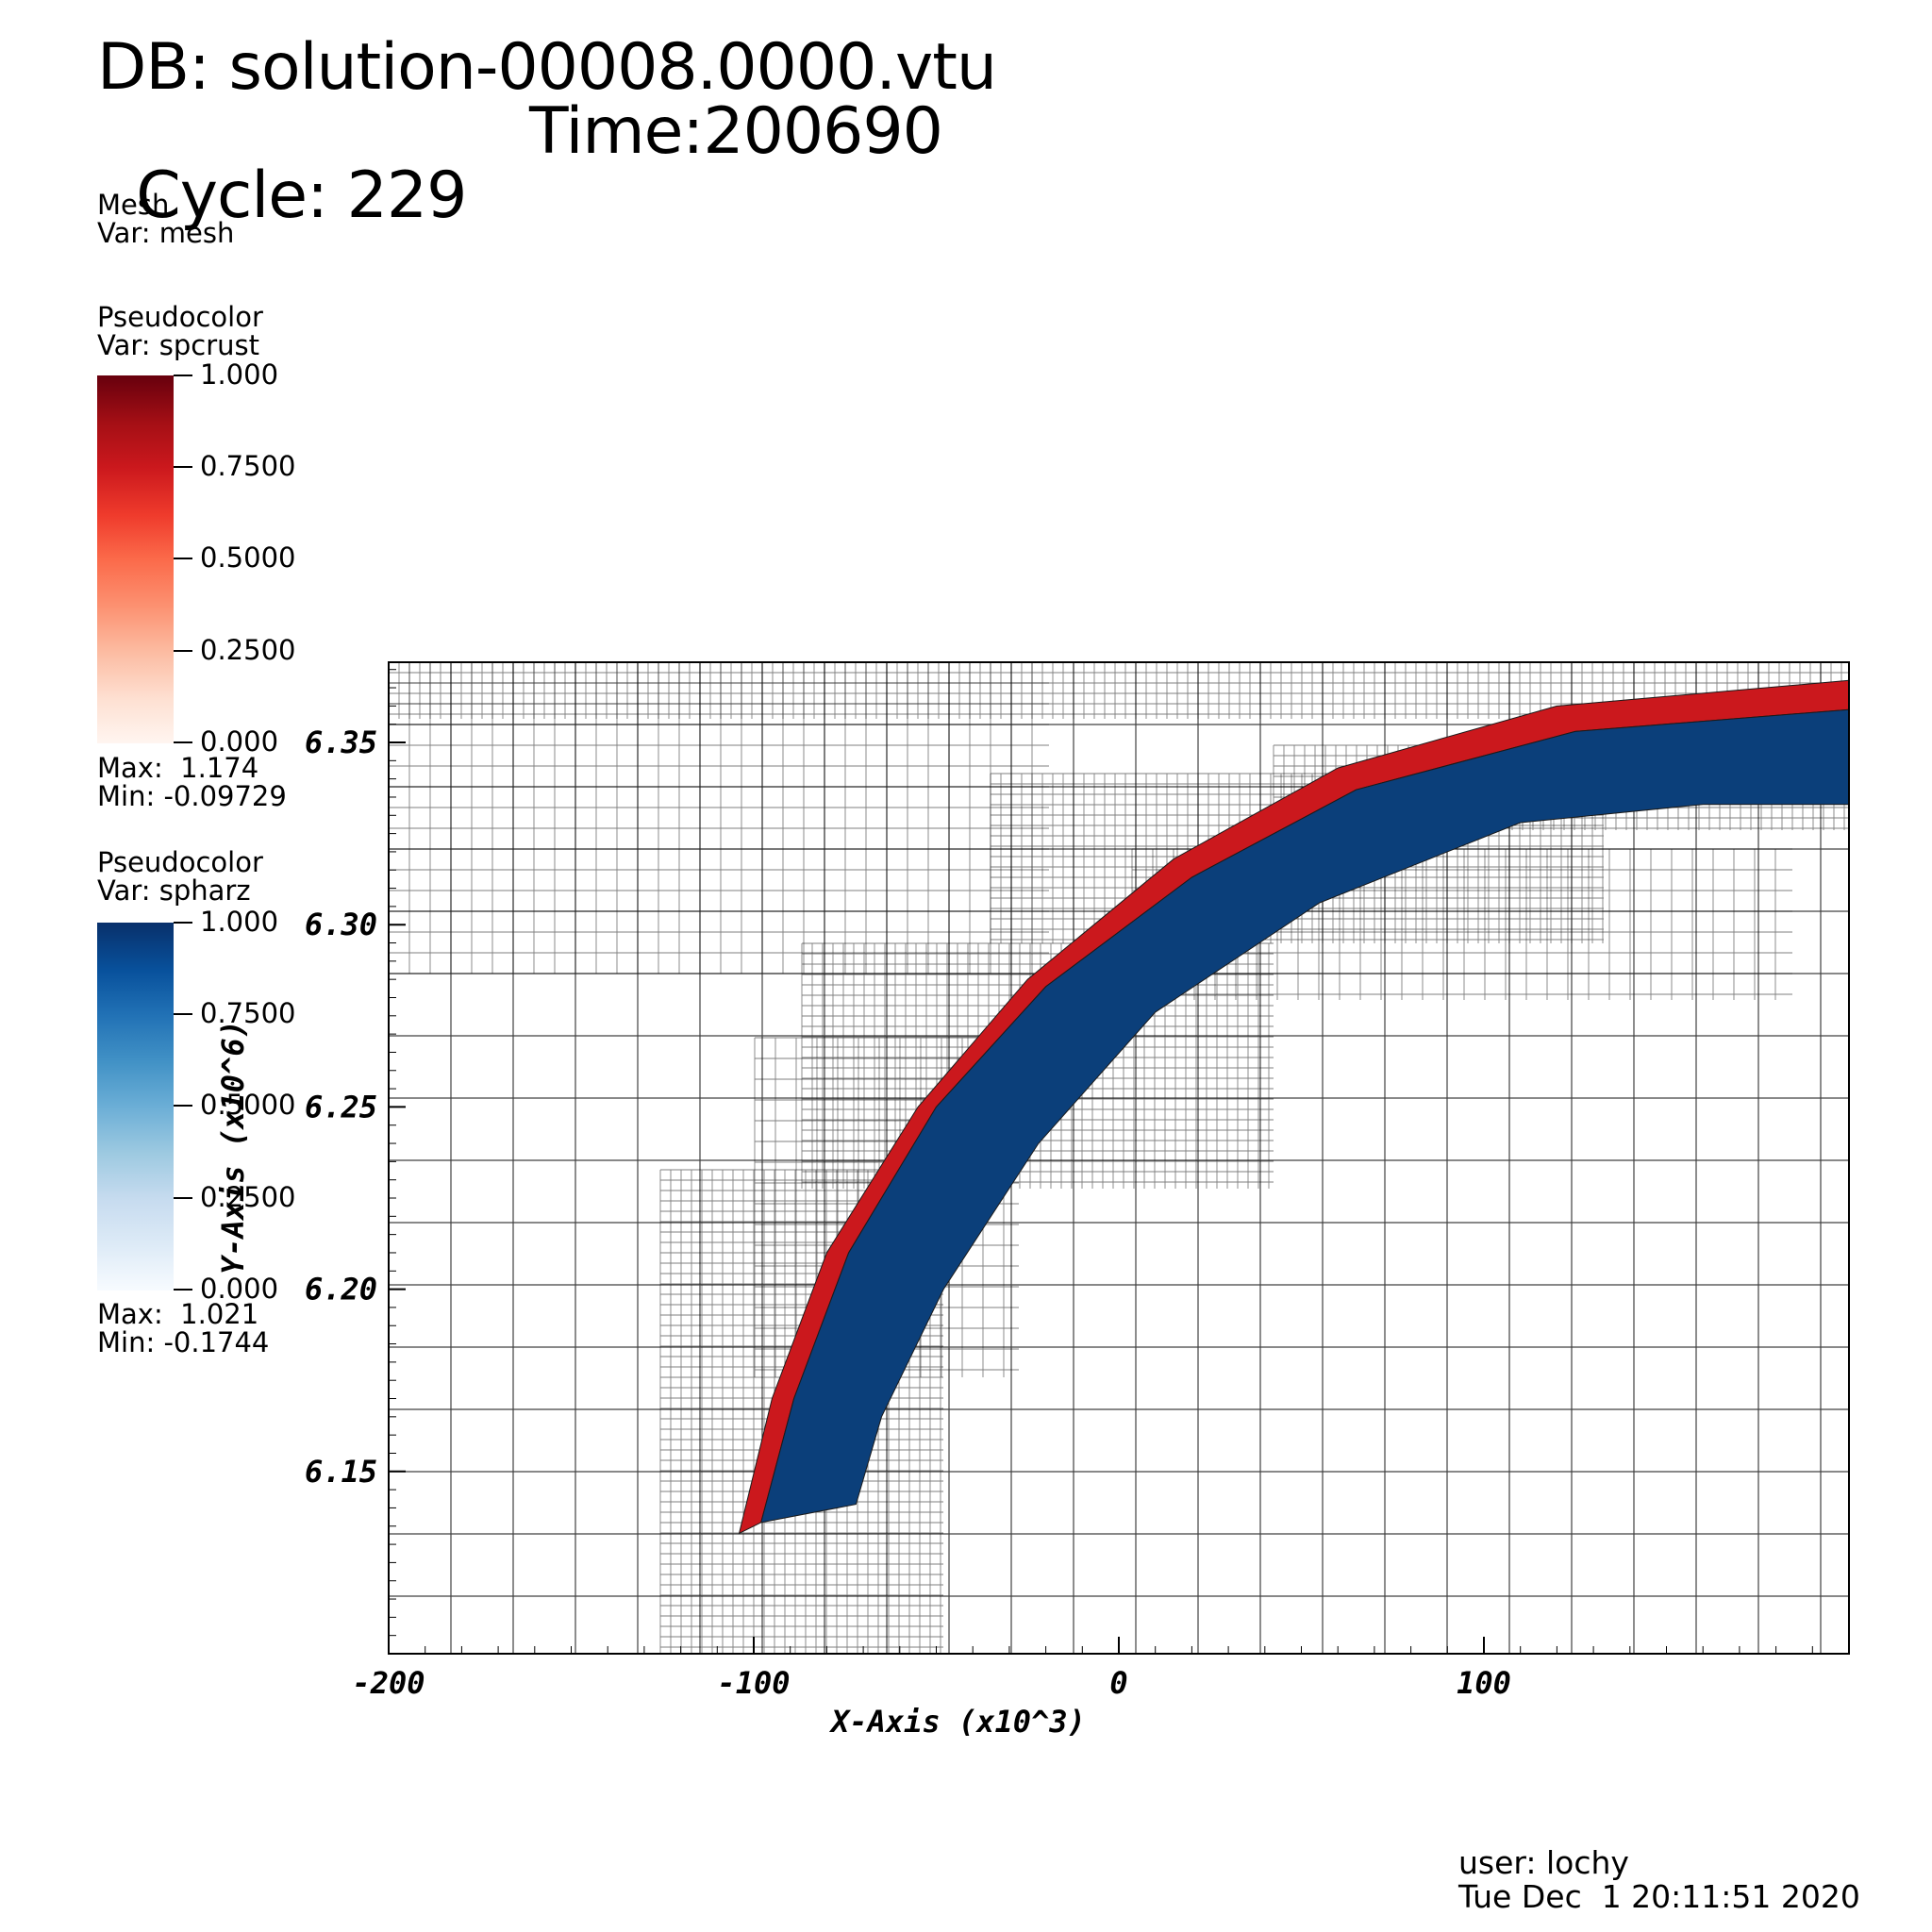 This screenshot has width=1932, height=1932. I want to click on crust-legend-var: Var: spcrust, so click(179, 345).